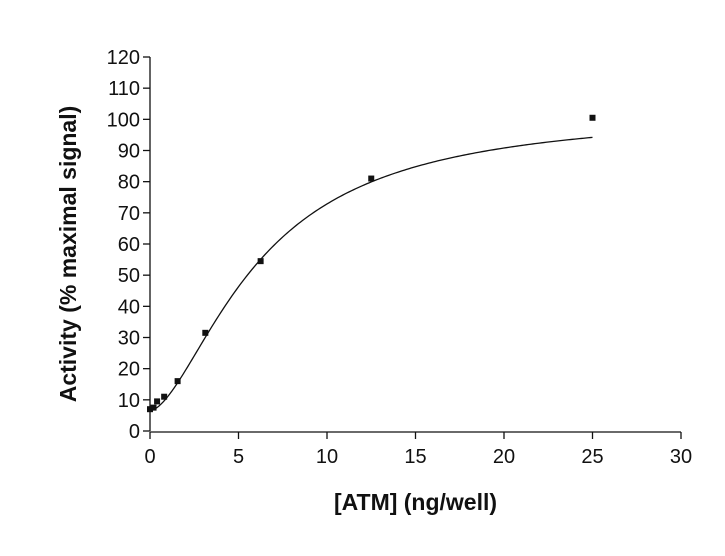 The image size is (725, 556). I want to click on y-tick-label: 90, so click(129, 152).